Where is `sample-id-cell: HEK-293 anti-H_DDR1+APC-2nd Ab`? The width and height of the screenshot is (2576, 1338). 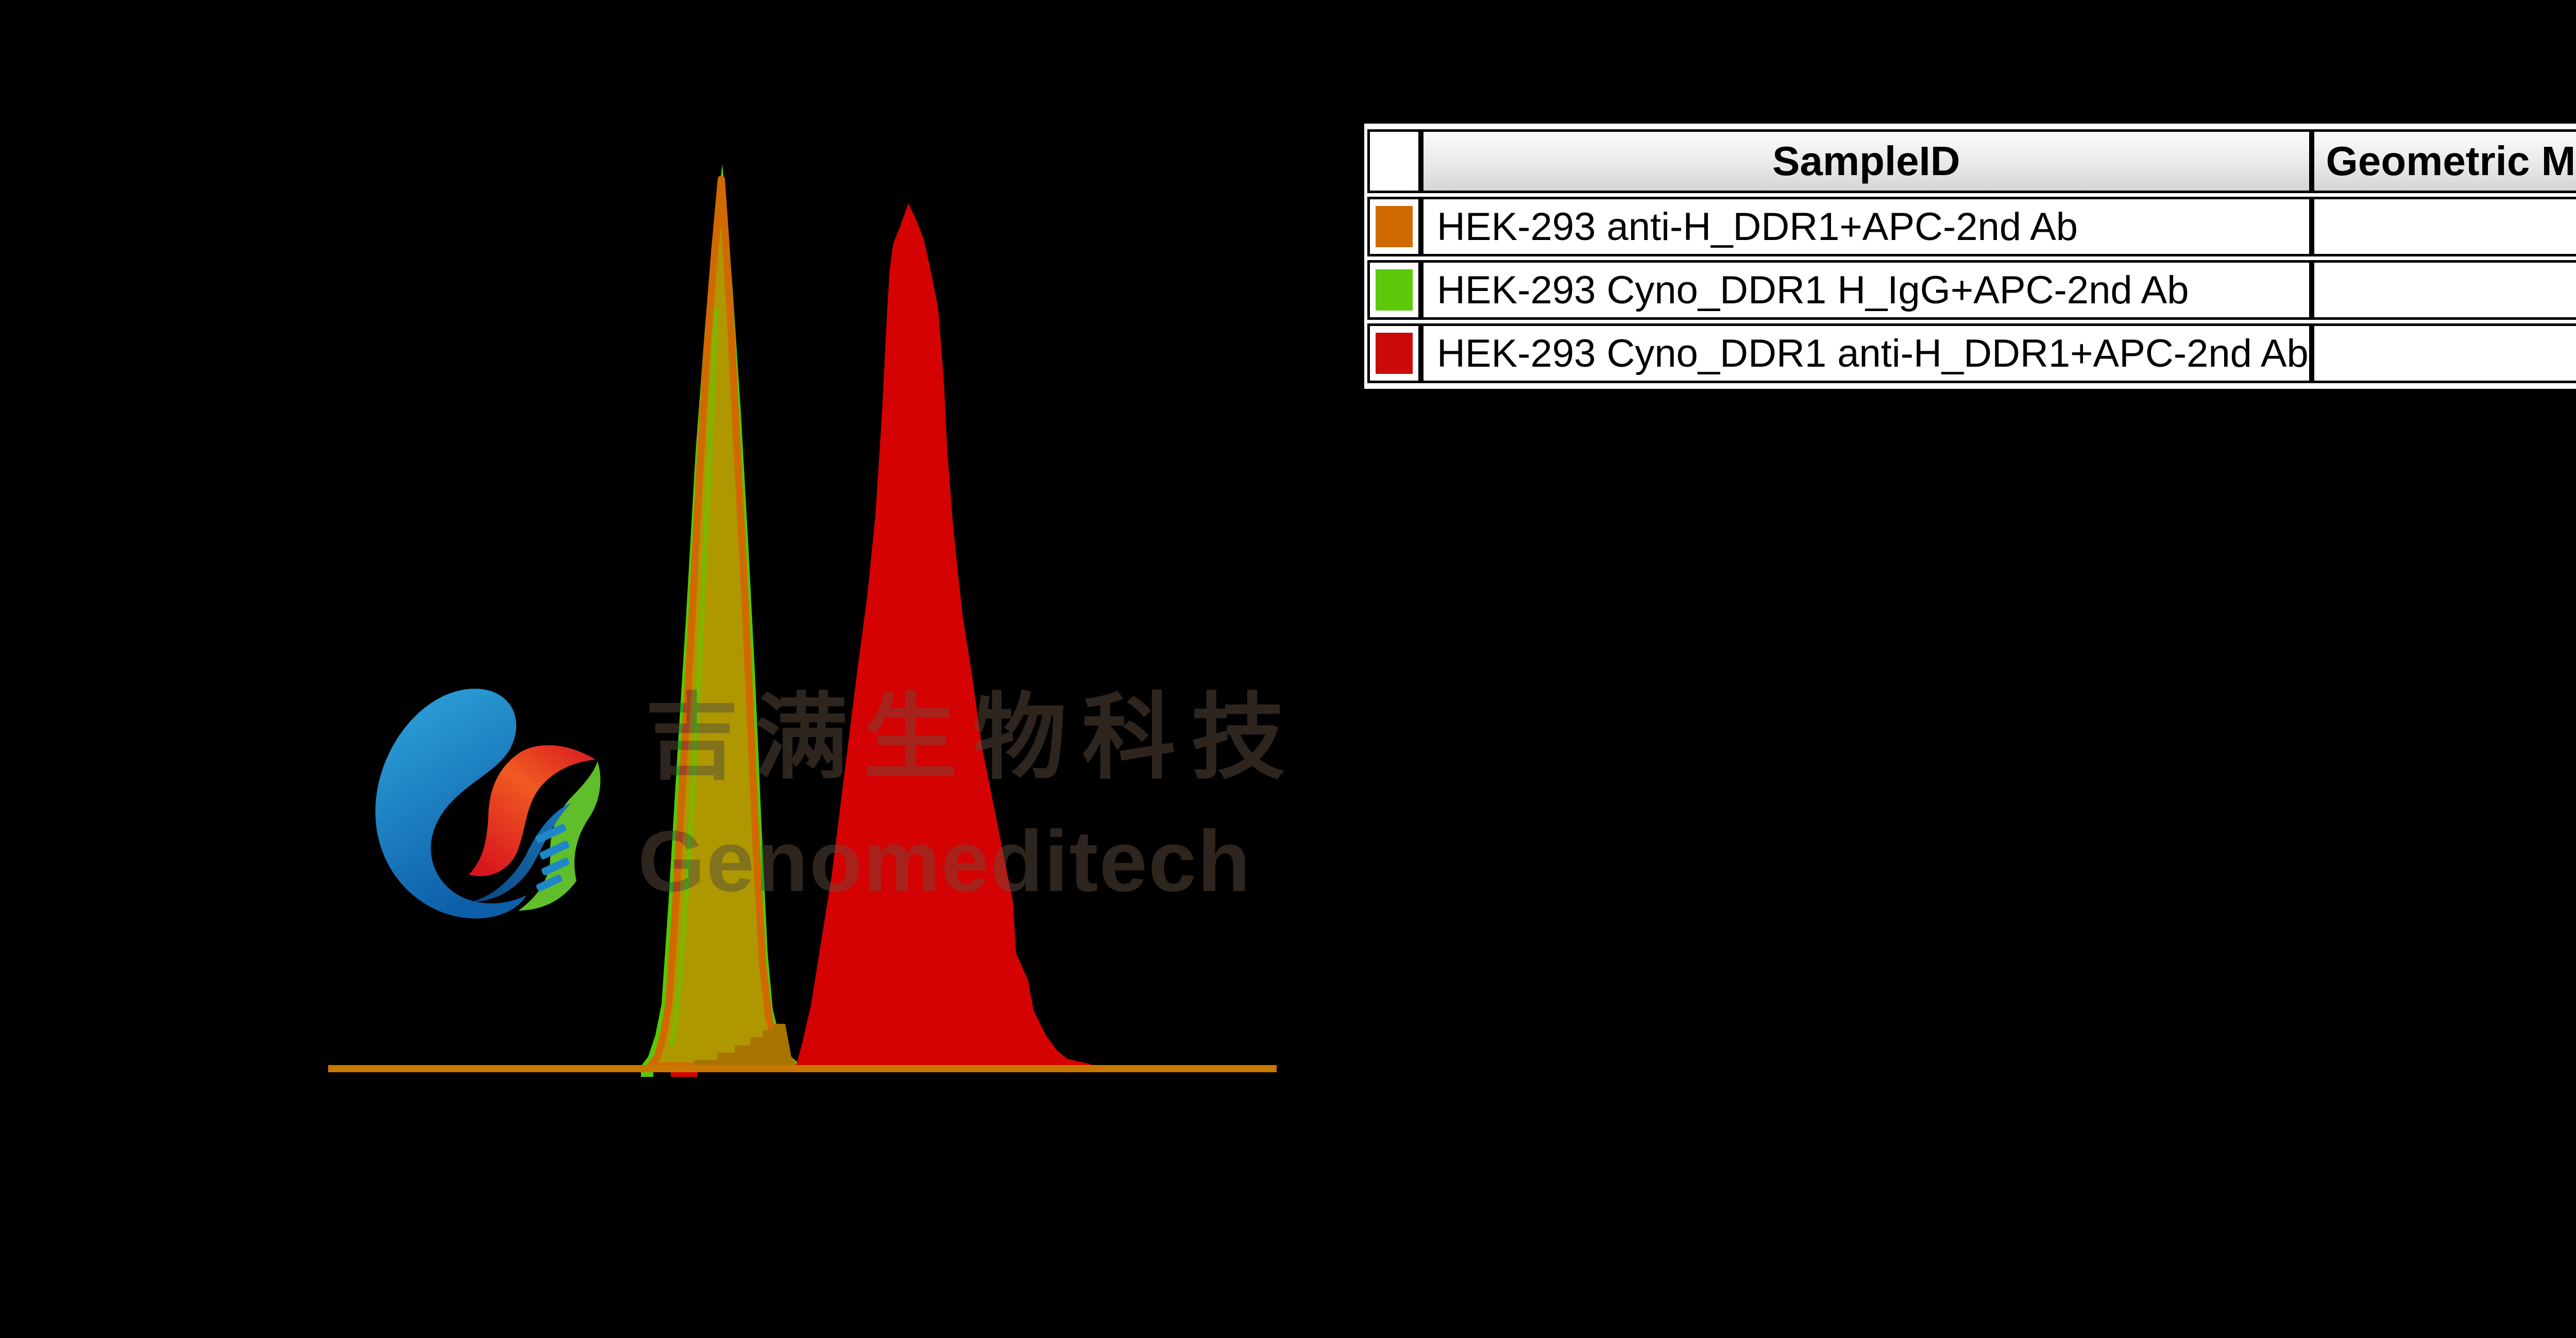 sample-id-cell: HEK-293 anti-H_DDR1+APC-2nd Ab is located at coordinates (1866, 226).